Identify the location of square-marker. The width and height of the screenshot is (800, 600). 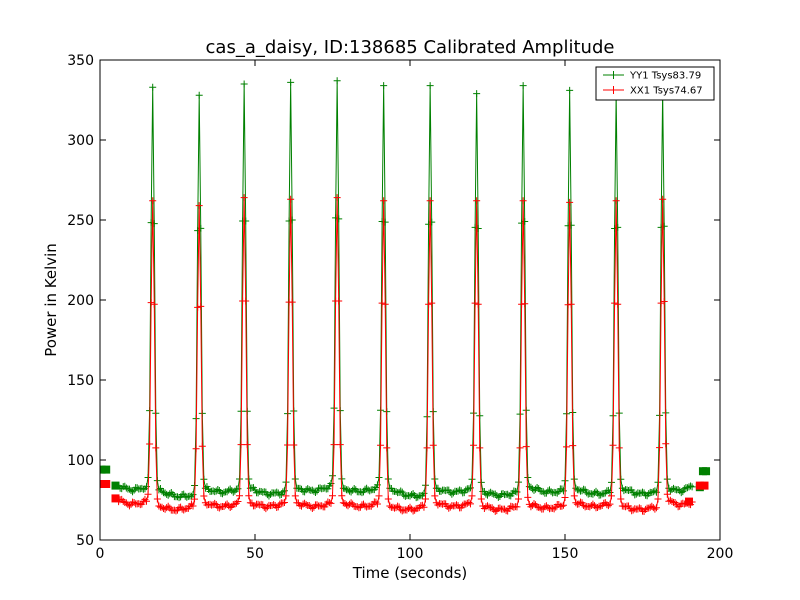
(689, 501).